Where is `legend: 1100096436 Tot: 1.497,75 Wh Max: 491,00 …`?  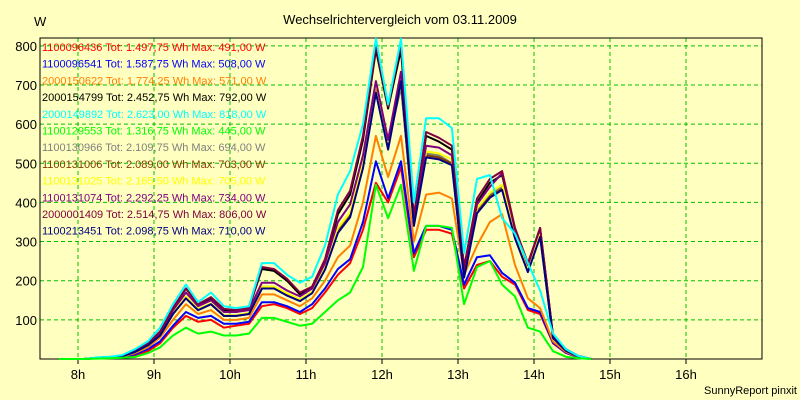
legend: 1100096436 Tot: 1.497,75 Wh Max: 491,00 … is located at coordinates (154, 140).